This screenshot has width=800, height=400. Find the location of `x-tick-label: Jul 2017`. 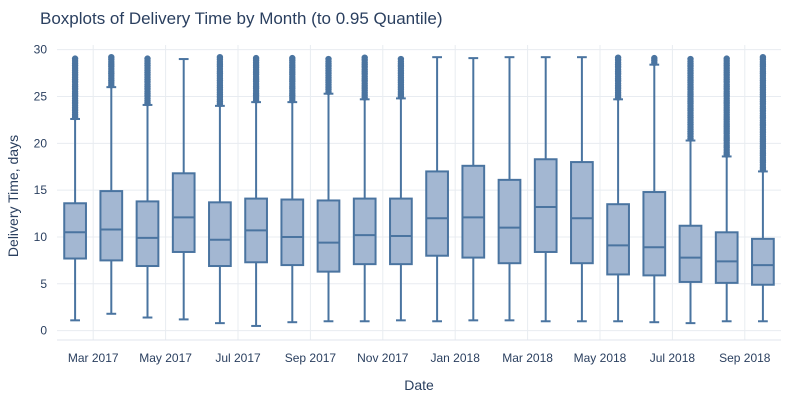

x-tick-label: Jul 2017 is located at coordinates (238, 358).